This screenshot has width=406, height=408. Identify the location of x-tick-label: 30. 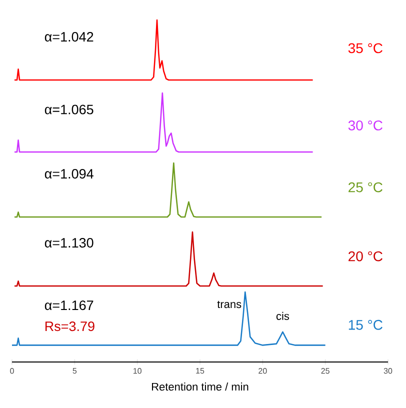
(388, 371).